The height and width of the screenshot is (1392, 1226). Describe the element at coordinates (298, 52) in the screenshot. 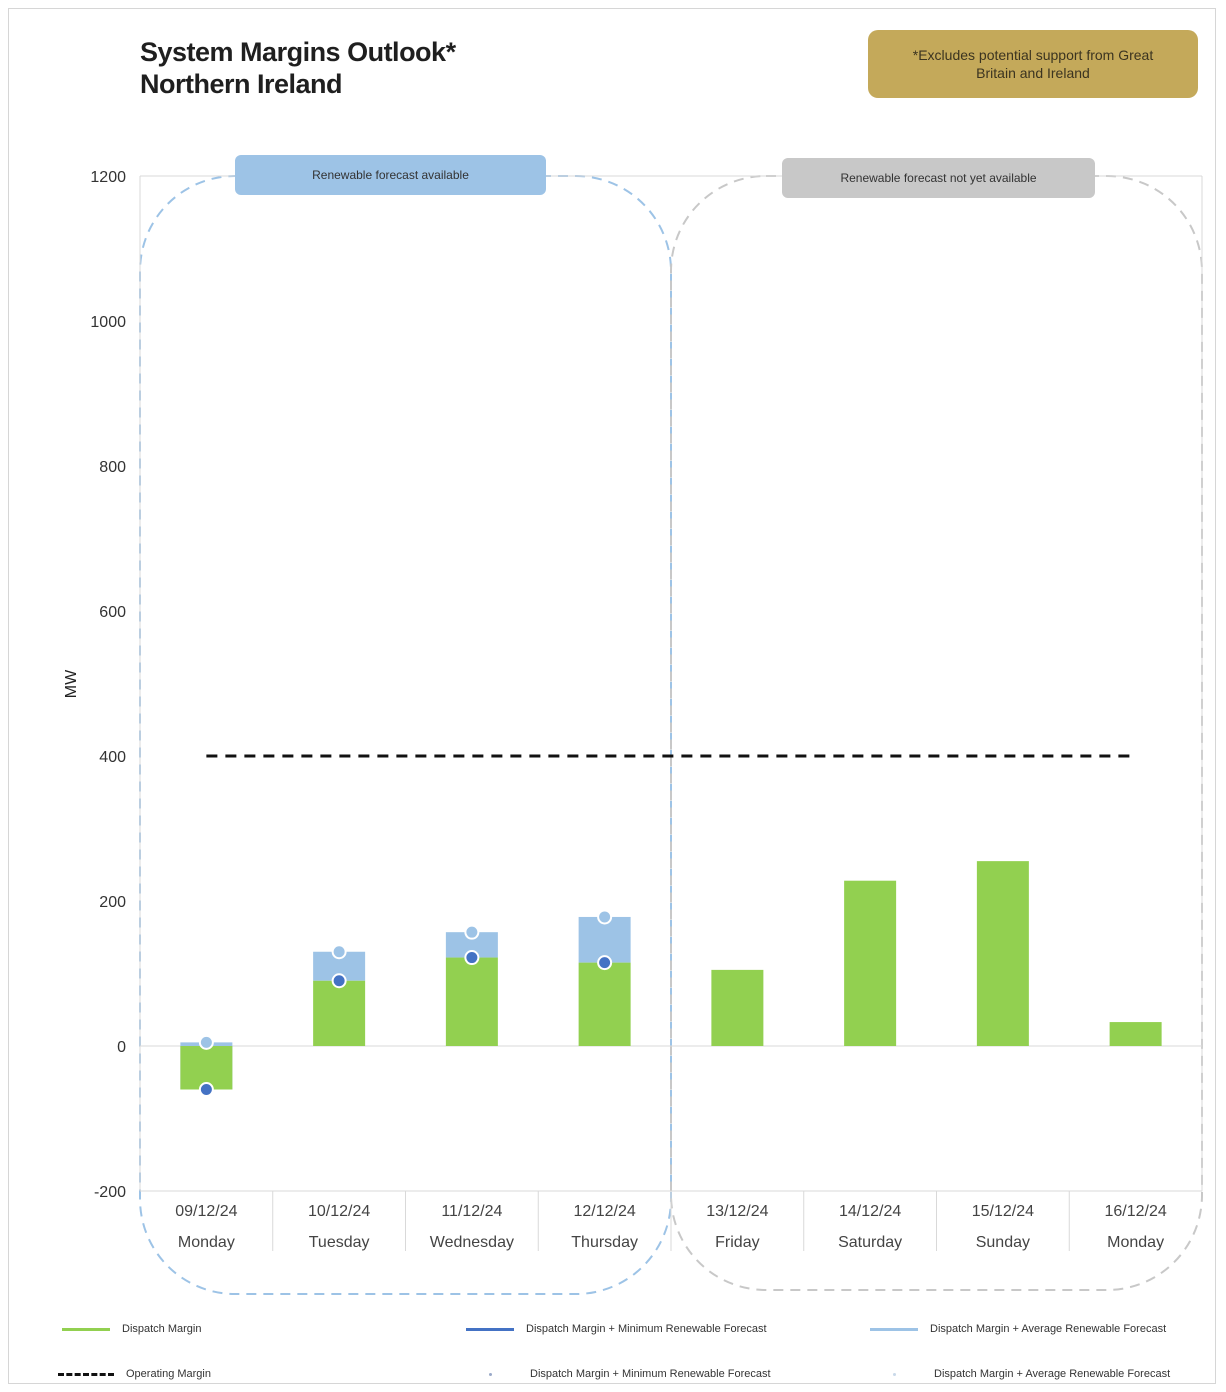

I see `title-line-1: System Margins Outlook*` at that location.